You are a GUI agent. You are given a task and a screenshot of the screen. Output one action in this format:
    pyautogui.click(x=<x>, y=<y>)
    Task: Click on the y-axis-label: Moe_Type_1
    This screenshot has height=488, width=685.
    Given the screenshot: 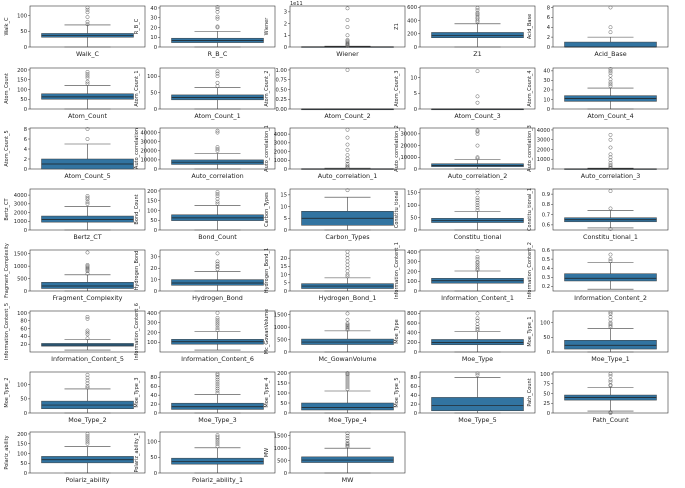 What is the action you would take?
    pyautogui.click(x=530, y=331)
    